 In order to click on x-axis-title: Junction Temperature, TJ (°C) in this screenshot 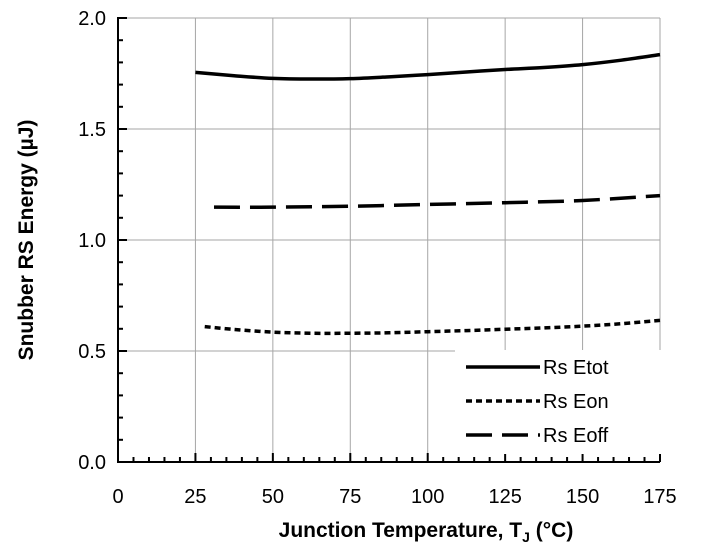, I will do `click(426, 532)`.